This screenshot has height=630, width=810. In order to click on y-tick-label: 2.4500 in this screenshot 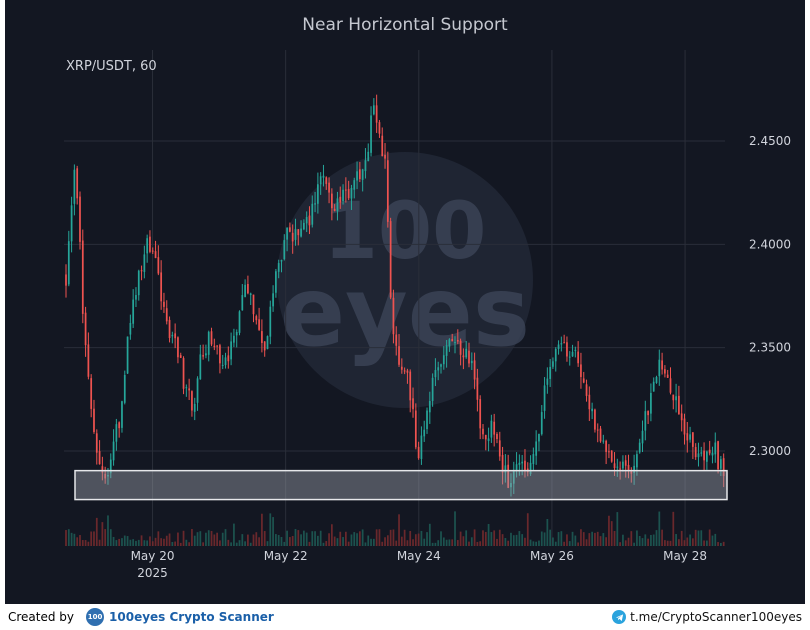, I will do `click(770, 141)`.